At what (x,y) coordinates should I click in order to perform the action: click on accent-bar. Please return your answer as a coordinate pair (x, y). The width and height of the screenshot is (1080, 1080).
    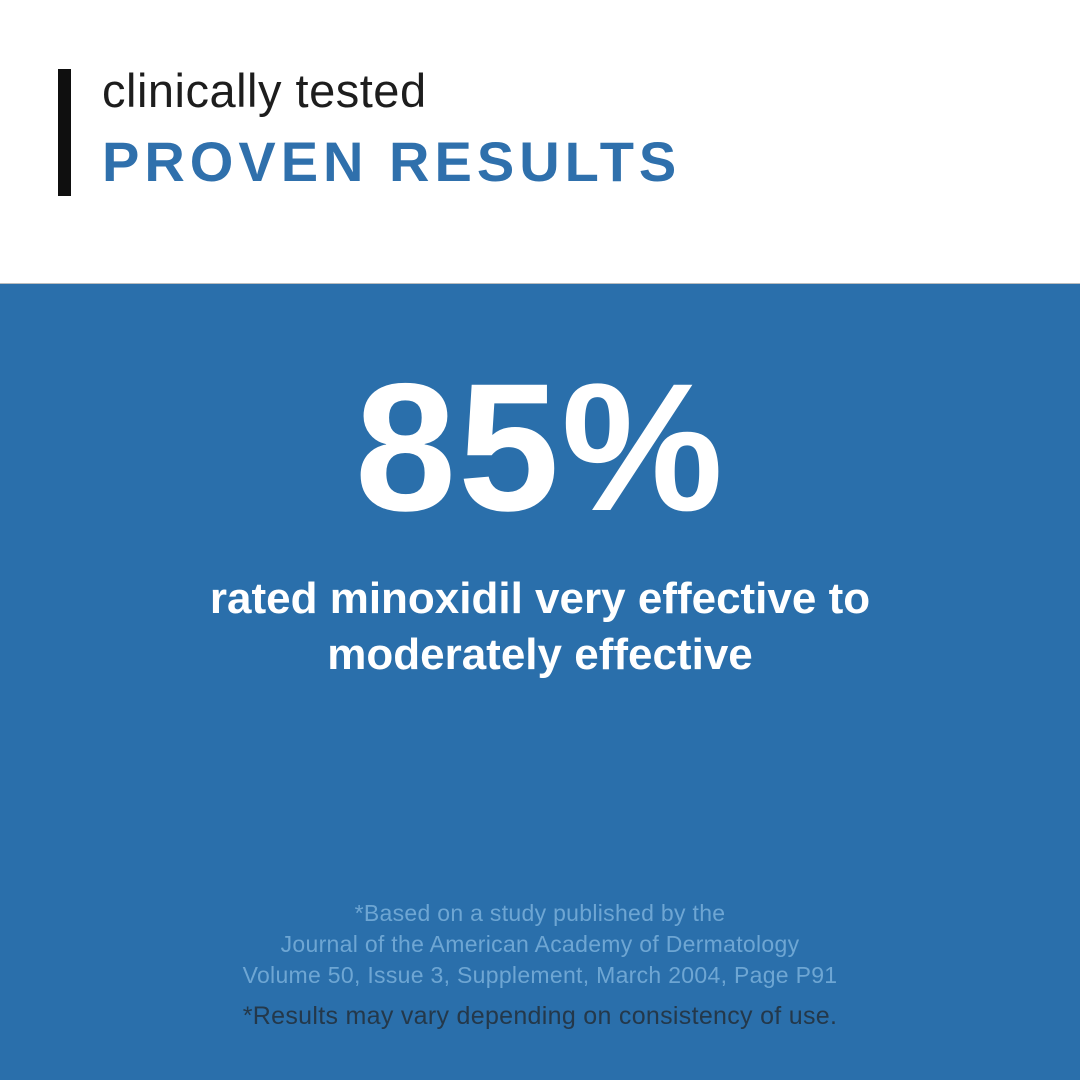
    Looking at the image, I should click on (64, 132).